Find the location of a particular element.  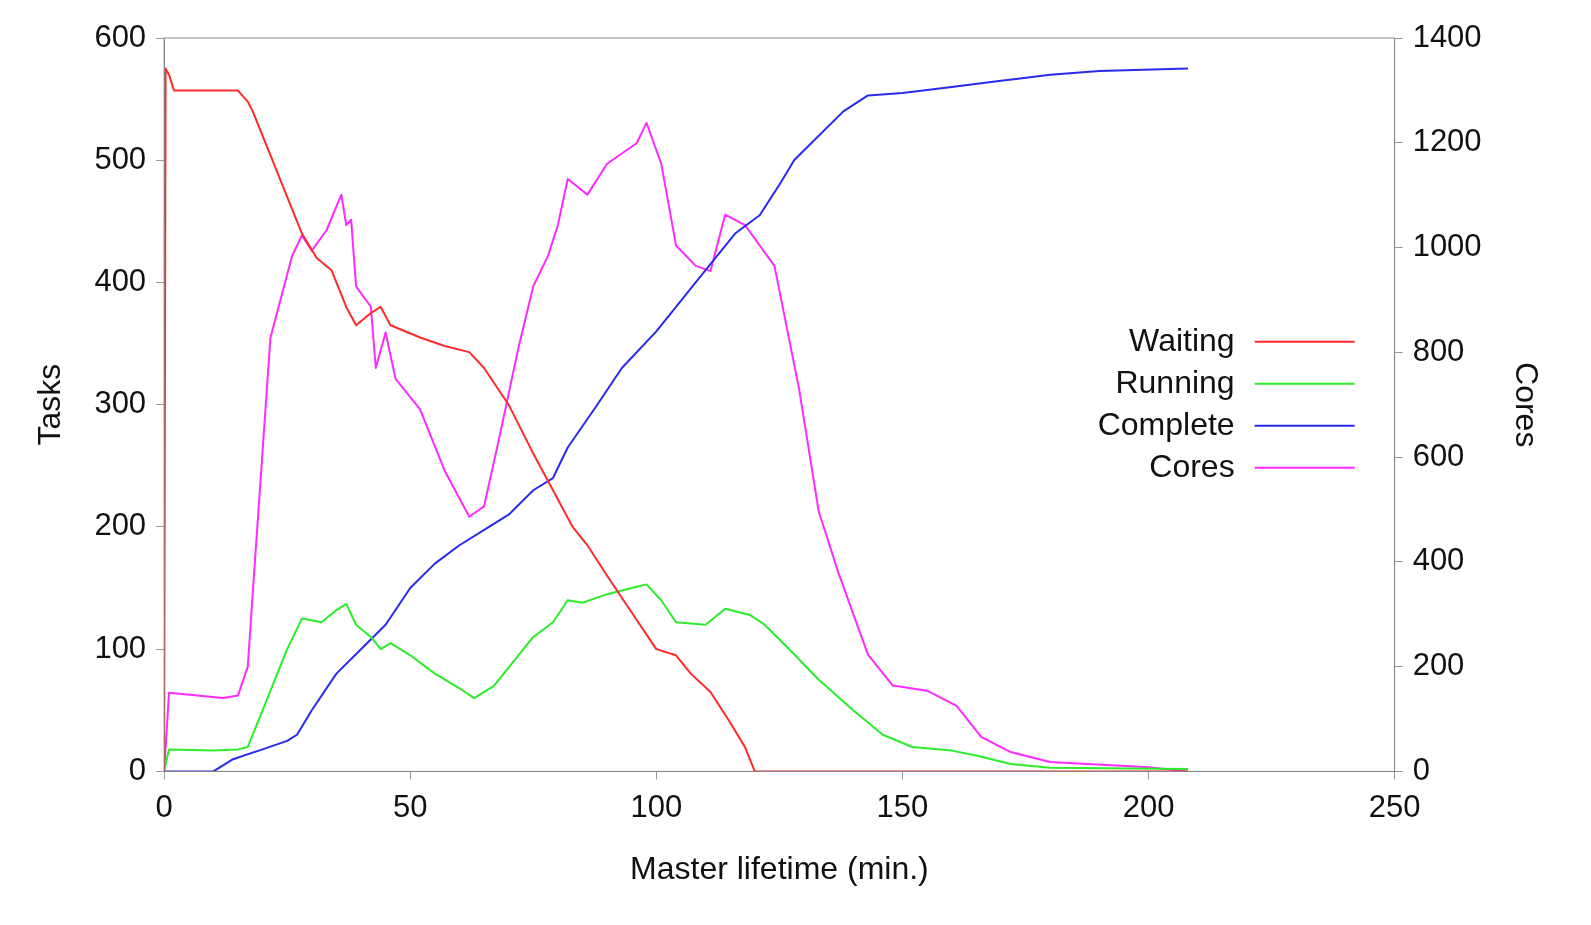

y-tick-label: 600 is located at coordinates (120, 36).